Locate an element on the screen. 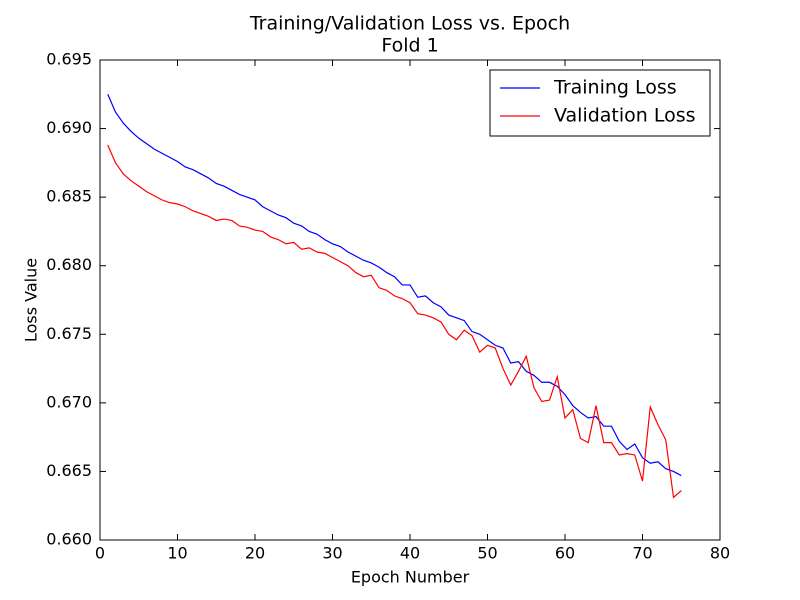 The image size is (800, 600). x-tick-label: 70 is located at coordinates (642, 553).